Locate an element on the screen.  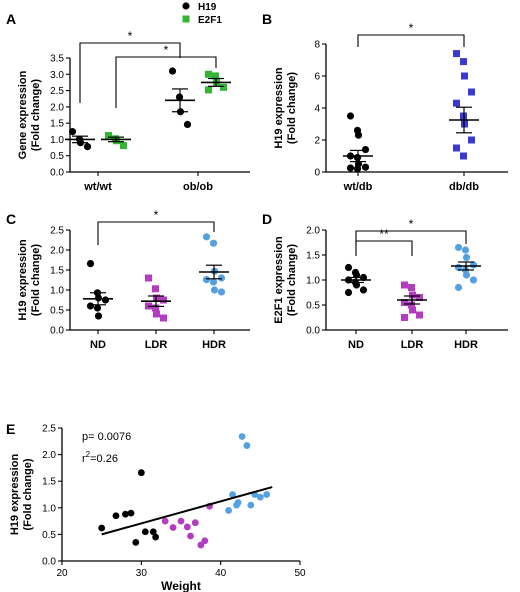
x-tick-label: HDR is located at coordinates (466, 345).